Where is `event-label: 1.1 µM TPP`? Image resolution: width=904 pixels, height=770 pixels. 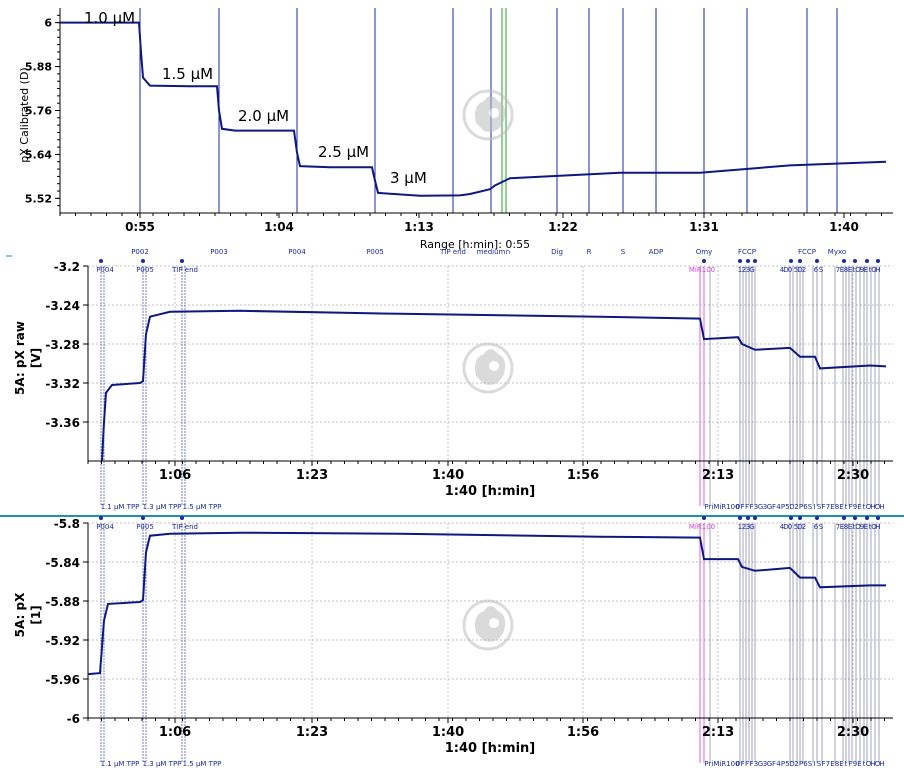
event-label: 1.1 µM TPP is located at coordinates (120, 764).